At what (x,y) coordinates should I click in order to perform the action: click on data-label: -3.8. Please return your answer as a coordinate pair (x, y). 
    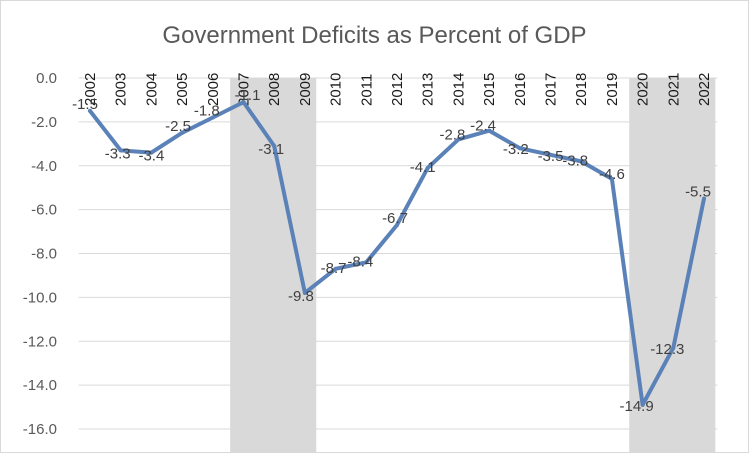
    Looking at the image, I should click on (575, 160).